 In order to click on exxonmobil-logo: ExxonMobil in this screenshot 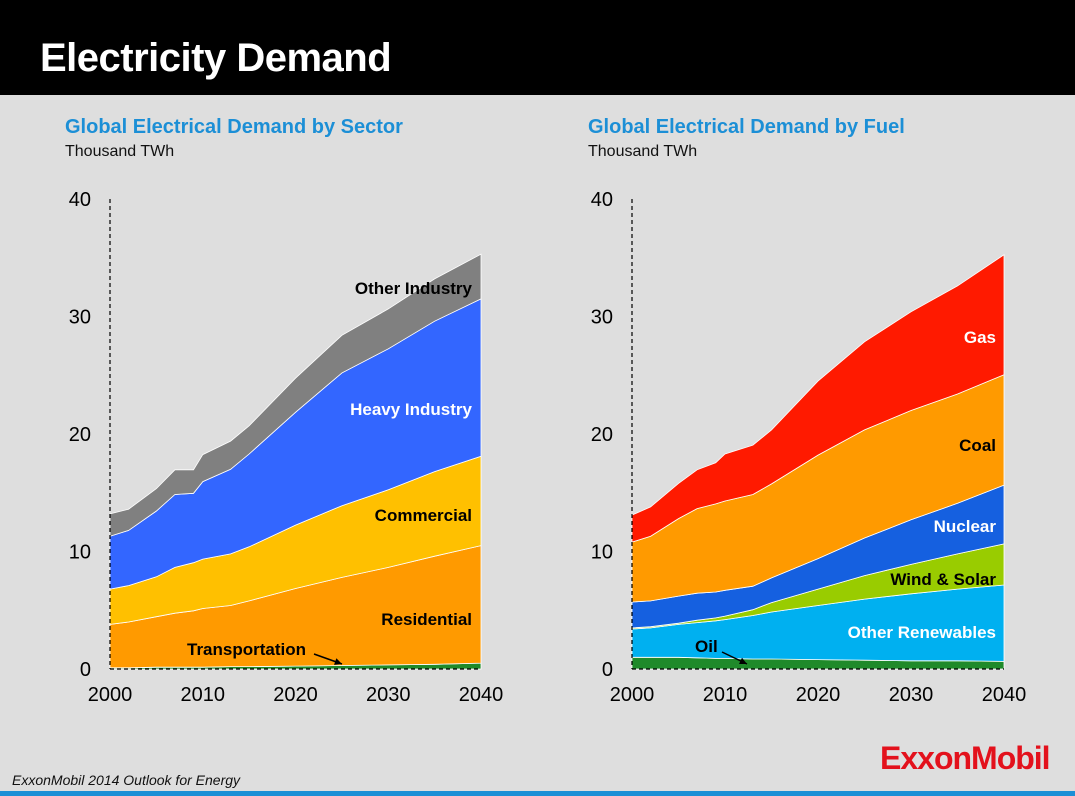, I will do `click(965, 758)`.